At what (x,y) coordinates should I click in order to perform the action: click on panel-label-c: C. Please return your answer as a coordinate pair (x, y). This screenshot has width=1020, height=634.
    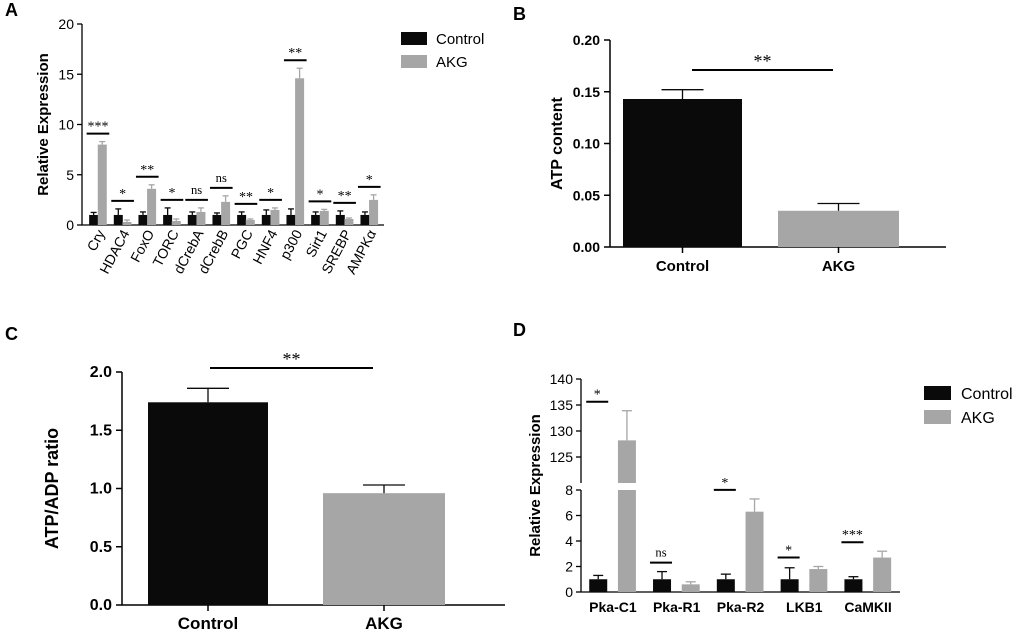
    Looking at the image, I should click on (11, 334).